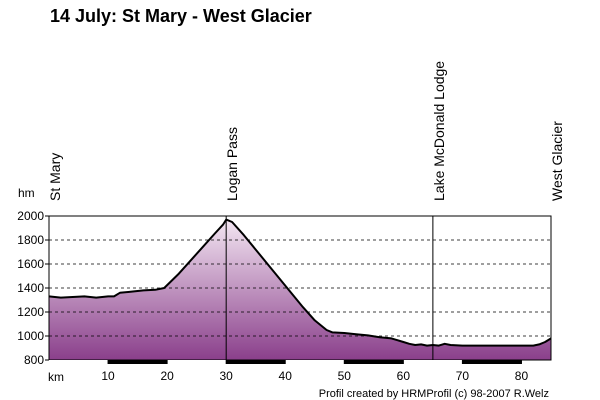 Image resolution: width=600 pixels, height=400 pixels. I want to click on waypoint-label: St Mary, so click(55, 177).